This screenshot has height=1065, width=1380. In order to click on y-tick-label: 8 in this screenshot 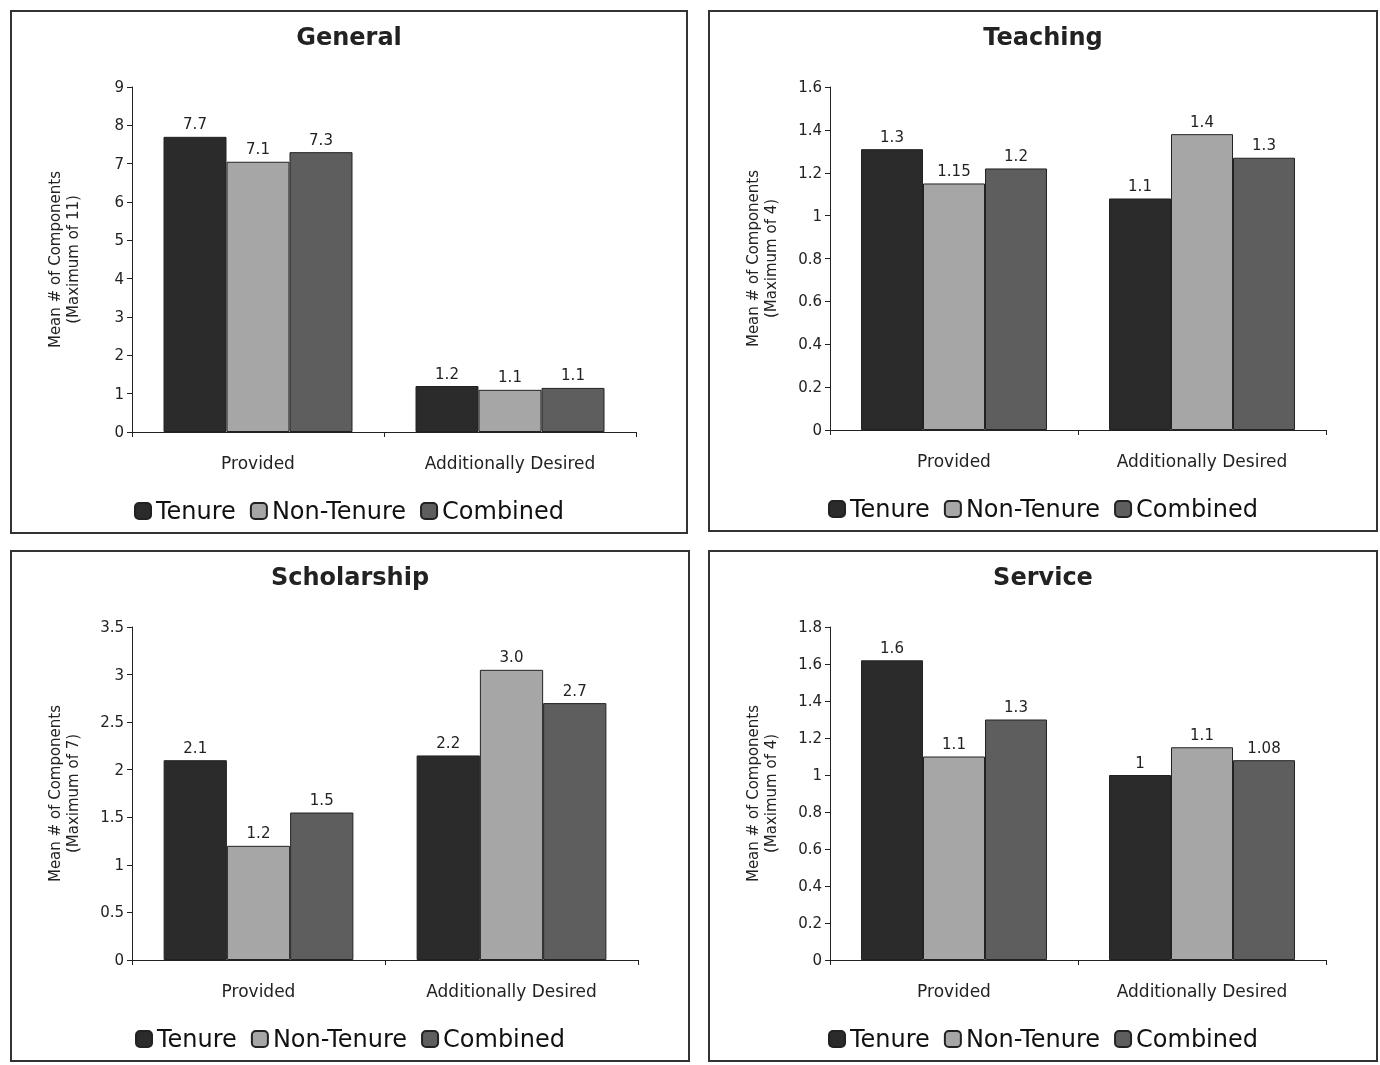, I will do `click(119, 125)`.